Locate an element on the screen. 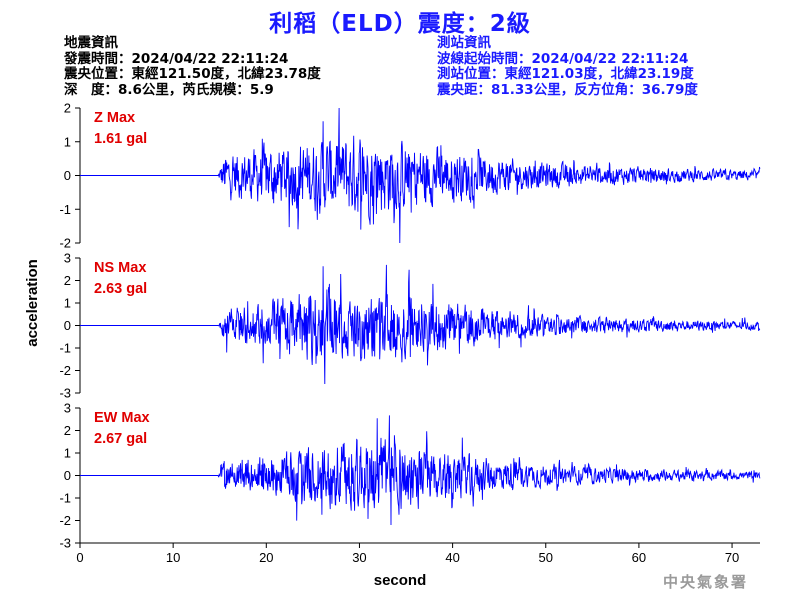 The image size is (800, 600). y-axis-label: acceleration is located at coordinates (32, 303).